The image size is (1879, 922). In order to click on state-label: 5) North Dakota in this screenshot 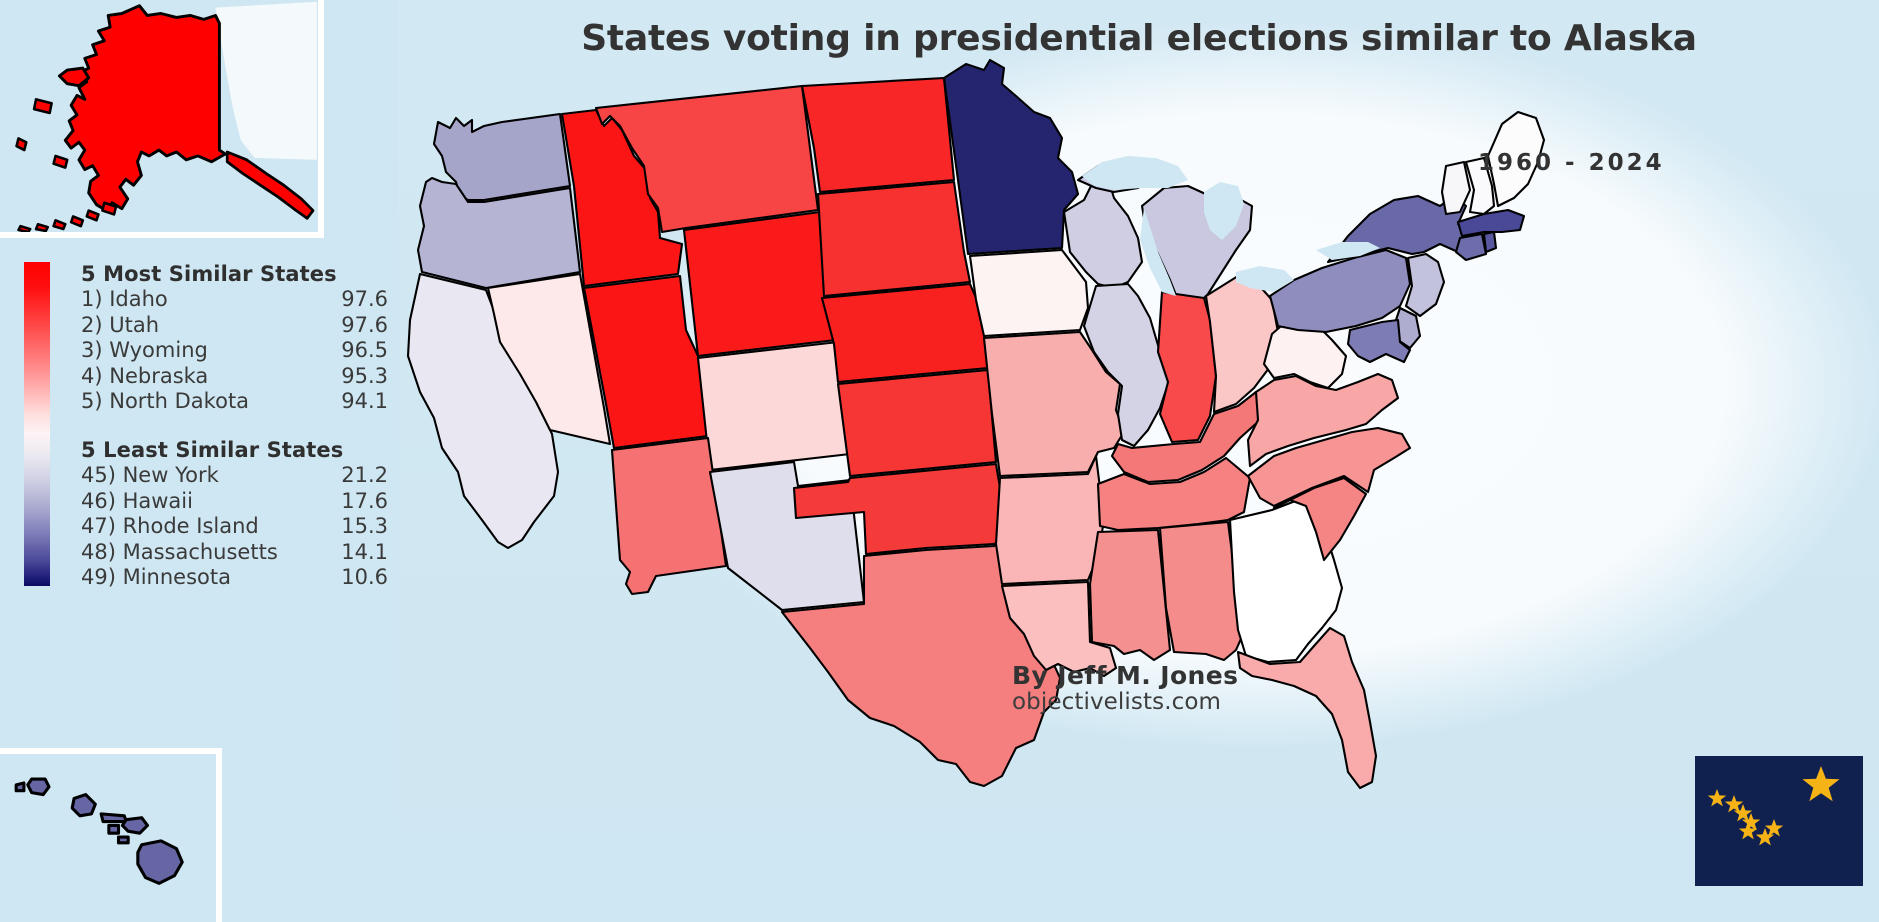, I will do `click(165, 401)`.